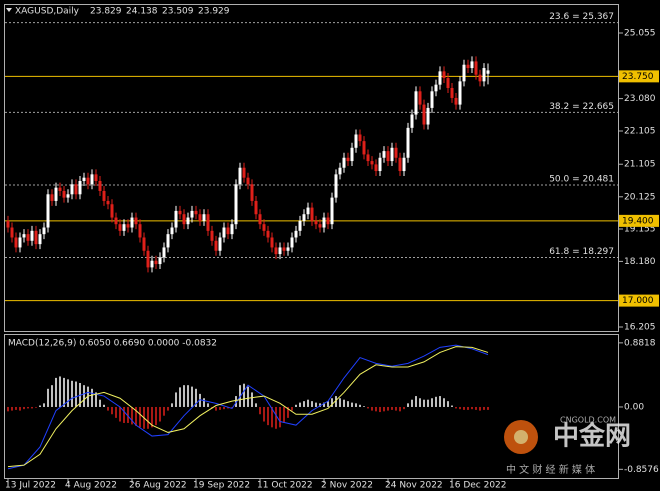 This screenshot has width=660, height=491. What do you see at coordinates (581, 17) in the screenshot?
I see `fib-label: 23.6 = 25.367` at bounding box center [581, 17].